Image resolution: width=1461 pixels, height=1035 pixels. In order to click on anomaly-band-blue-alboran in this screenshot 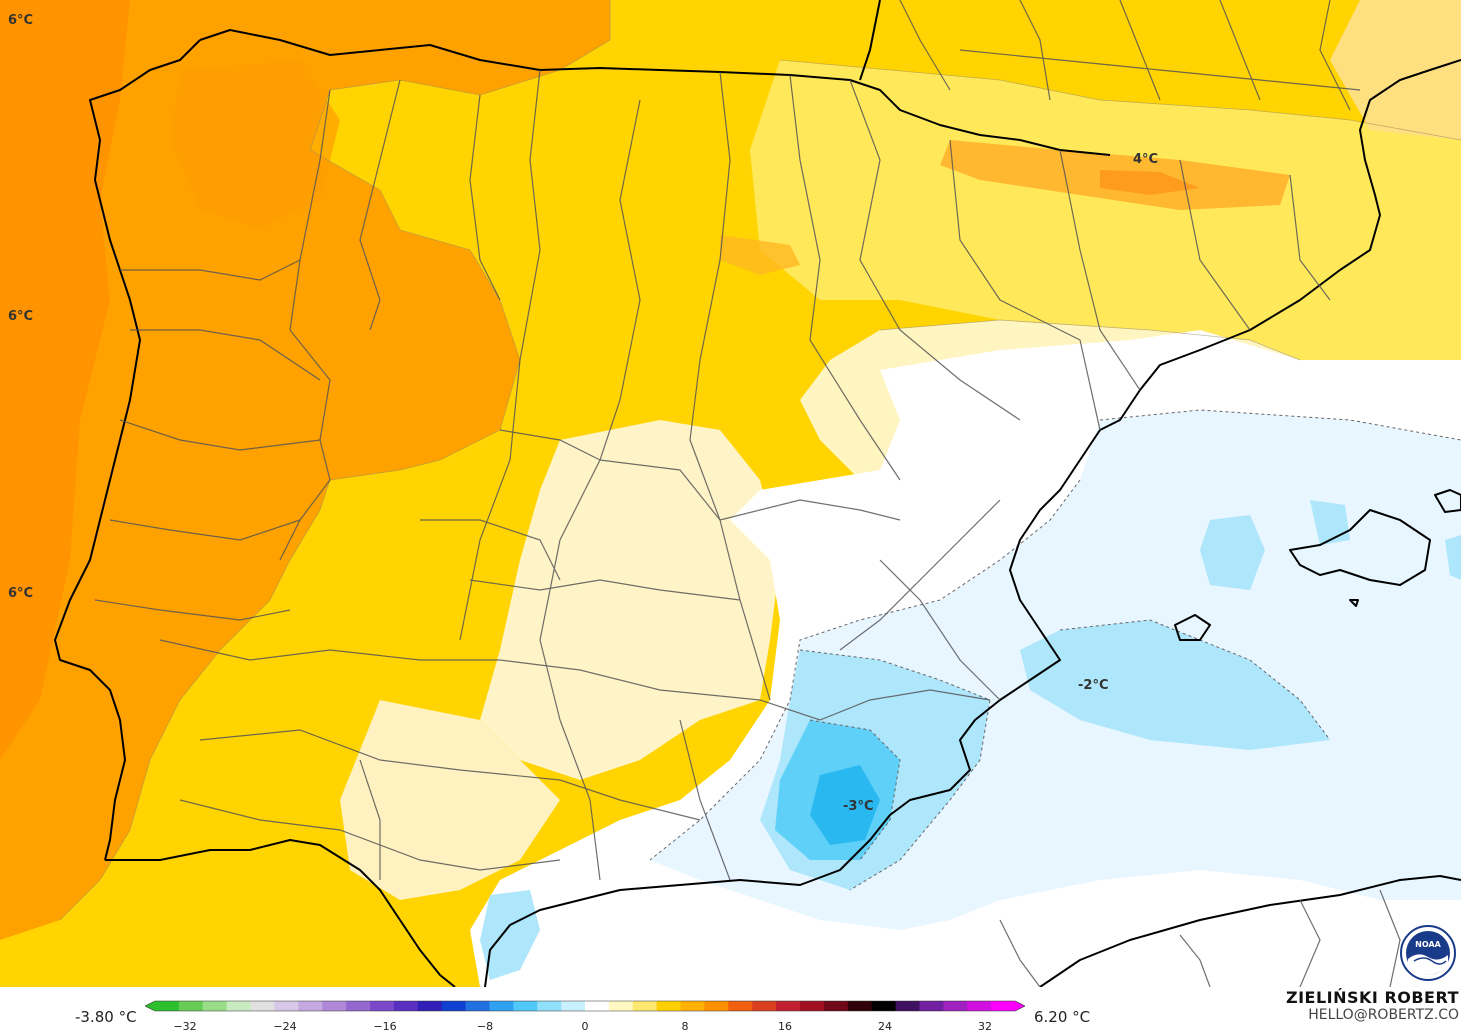, I will do `click(510, 935)`.